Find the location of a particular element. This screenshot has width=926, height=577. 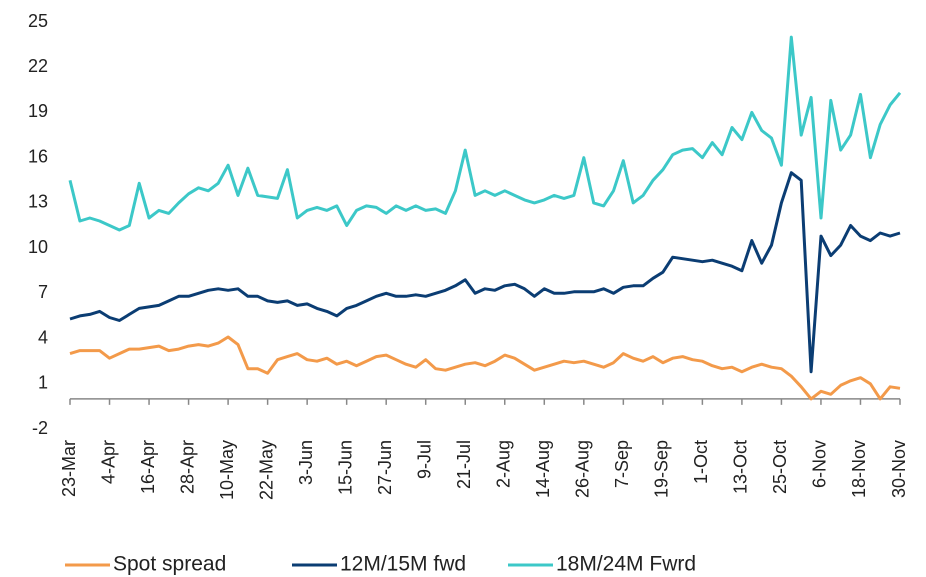

x-tick-label: 4-Apr is located at coordinates (108, 462).